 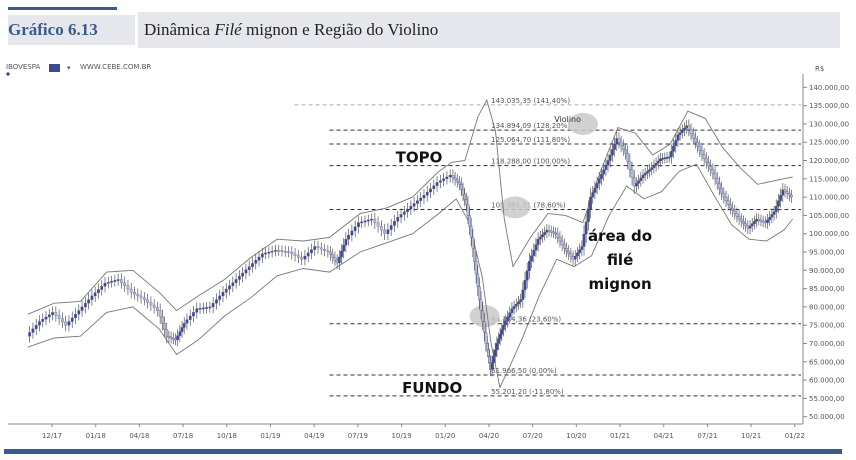 What do you see at coordinates (533, 436) in the screenshot?
I see `x-tick-label: 07/20` at bounding box center [533, 436].